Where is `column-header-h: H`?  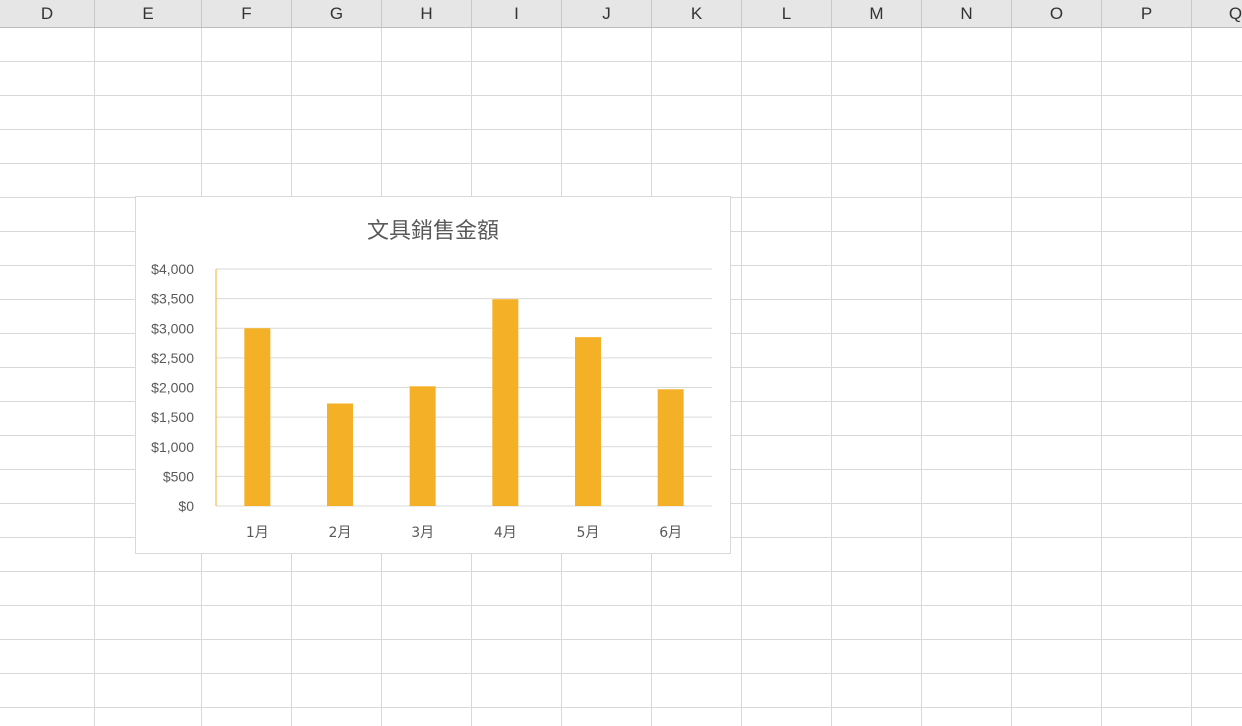
column-header-h: H is located at coordinates (427, 13).